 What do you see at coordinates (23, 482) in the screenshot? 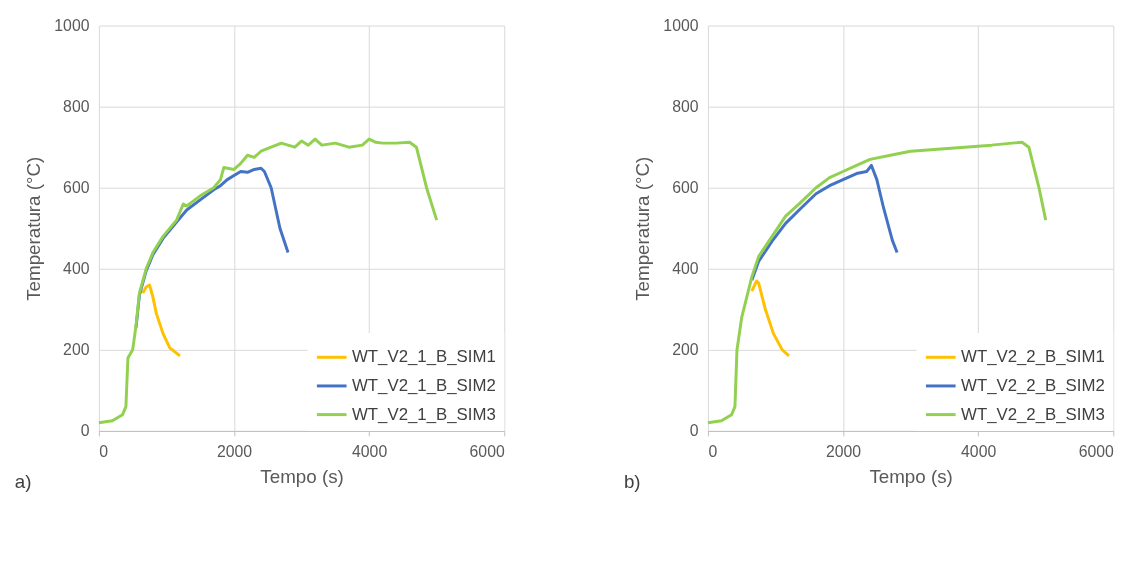
I see `text: a)` at bounding box center [23, 482].